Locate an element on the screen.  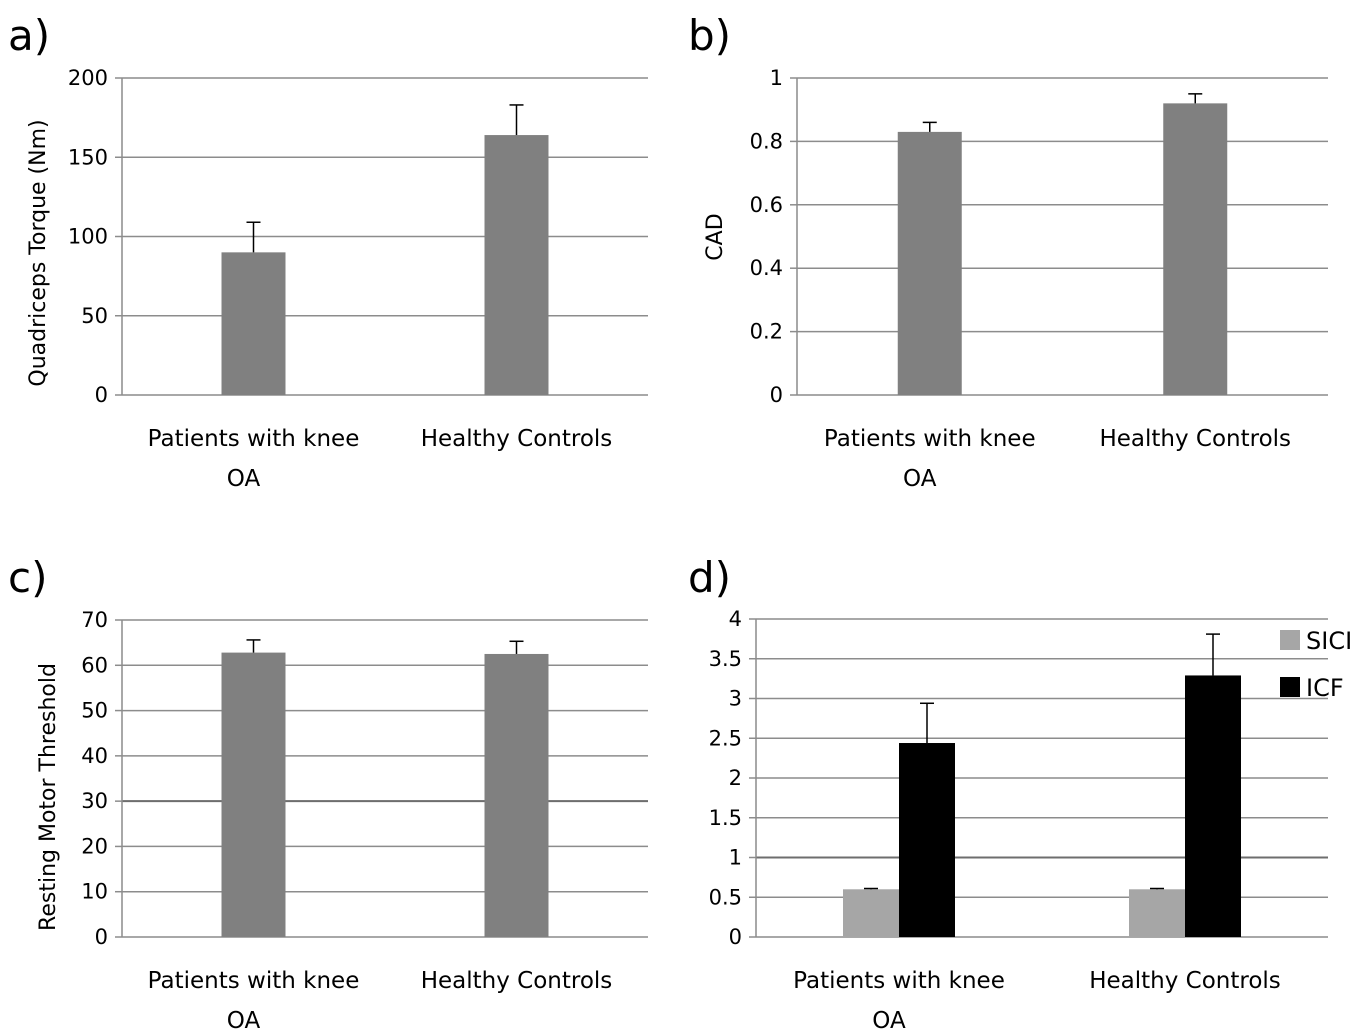
panel-label: d) is located at coordinates (709, 577).